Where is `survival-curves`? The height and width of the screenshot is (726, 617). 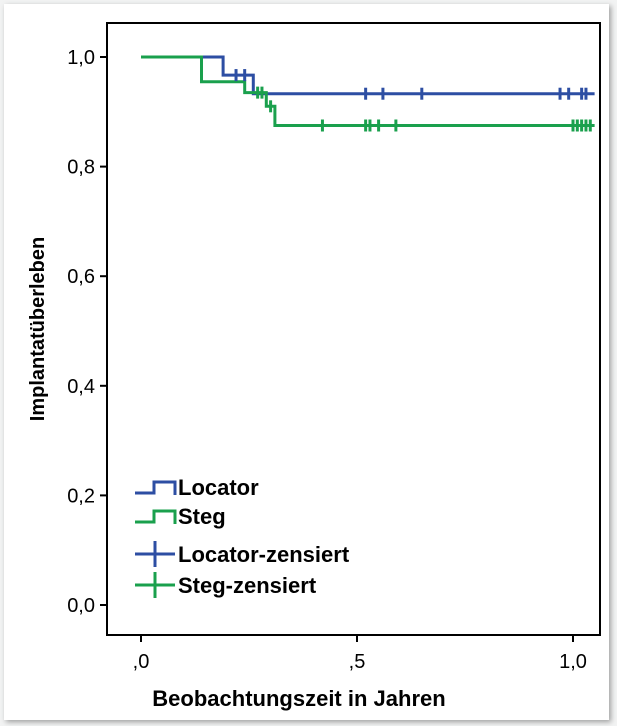
survival-curves is located at coordinates (368, 91).